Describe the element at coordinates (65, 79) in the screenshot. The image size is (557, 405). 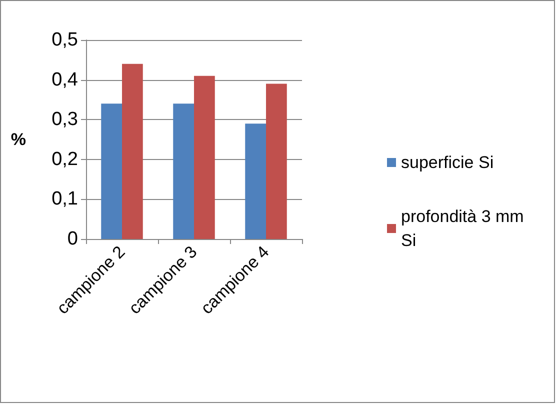
I see `y-tick-label: 0,4` at that location.